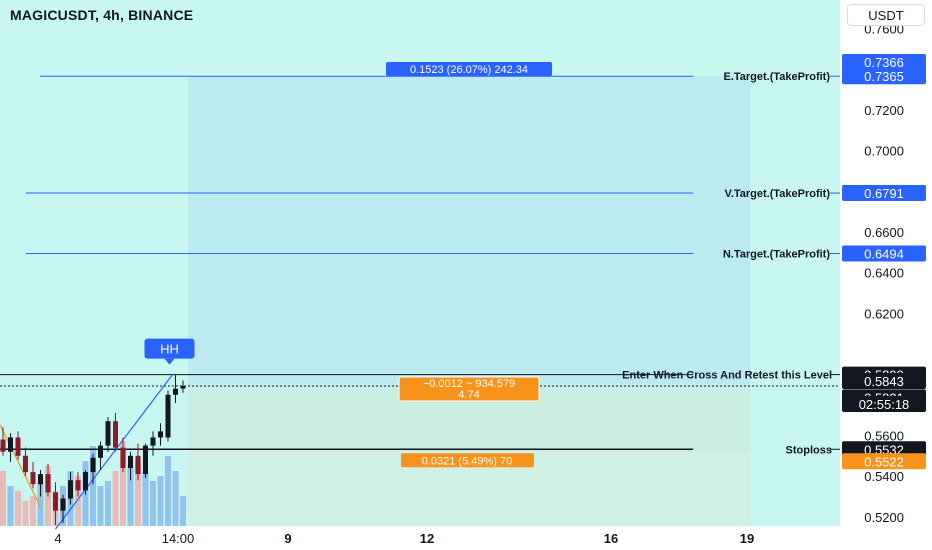  What do you see at coordinates (884, 76) in the screenshot?
I see `level-tag-text-1: 0.7365` at bounding box center [884, 76].